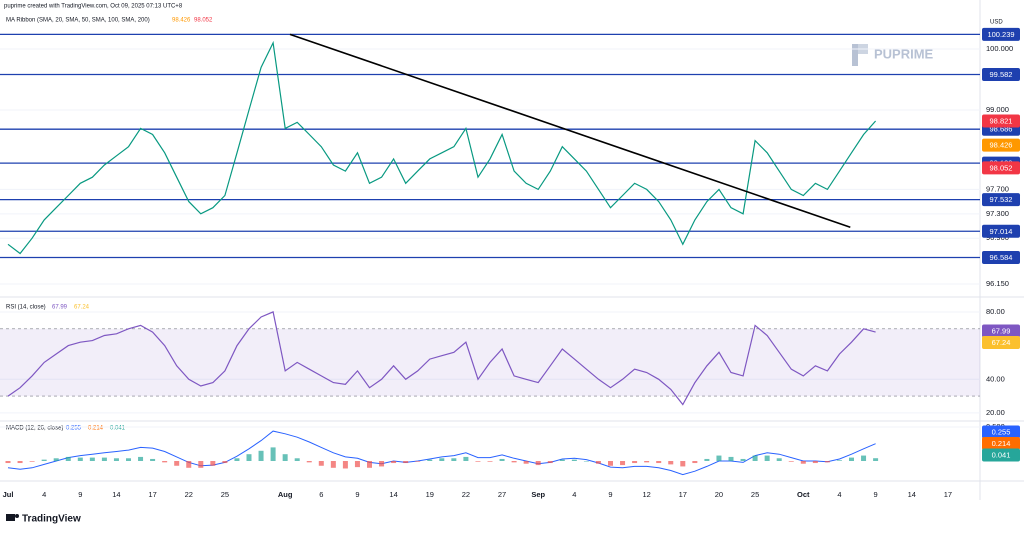  I want to click on y-tick-label: 97.300, so click(997, 213).